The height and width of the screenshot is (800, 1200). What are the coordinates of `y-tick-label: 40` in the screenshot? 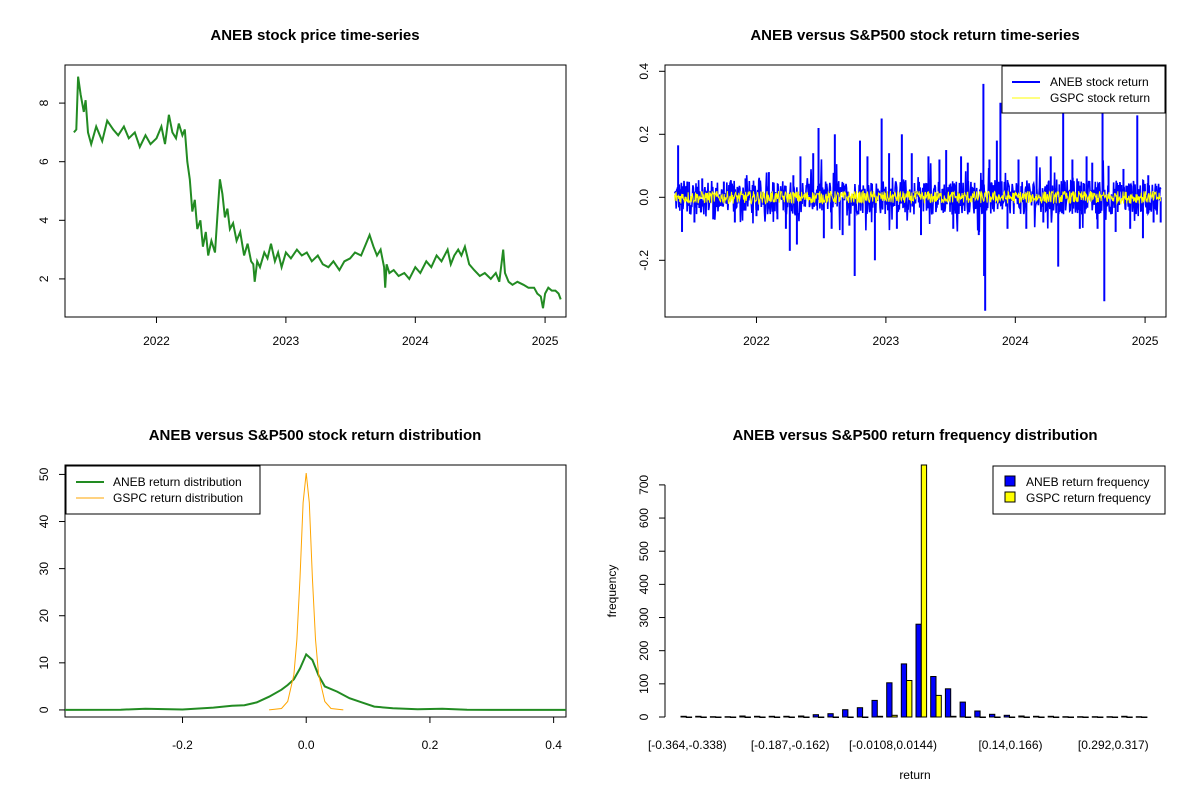 It's located at (44, 522).